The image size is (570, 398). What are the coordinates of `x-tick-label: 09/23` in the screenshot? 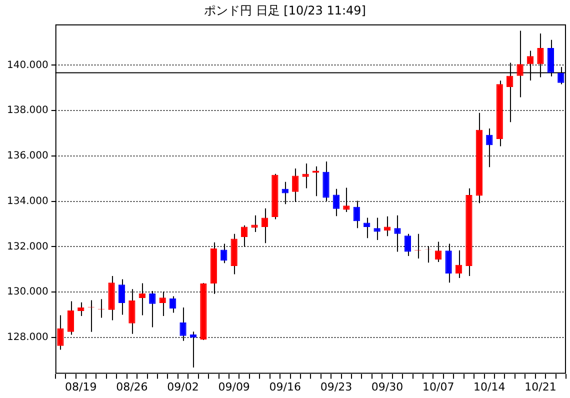 It's located at (336, 387).